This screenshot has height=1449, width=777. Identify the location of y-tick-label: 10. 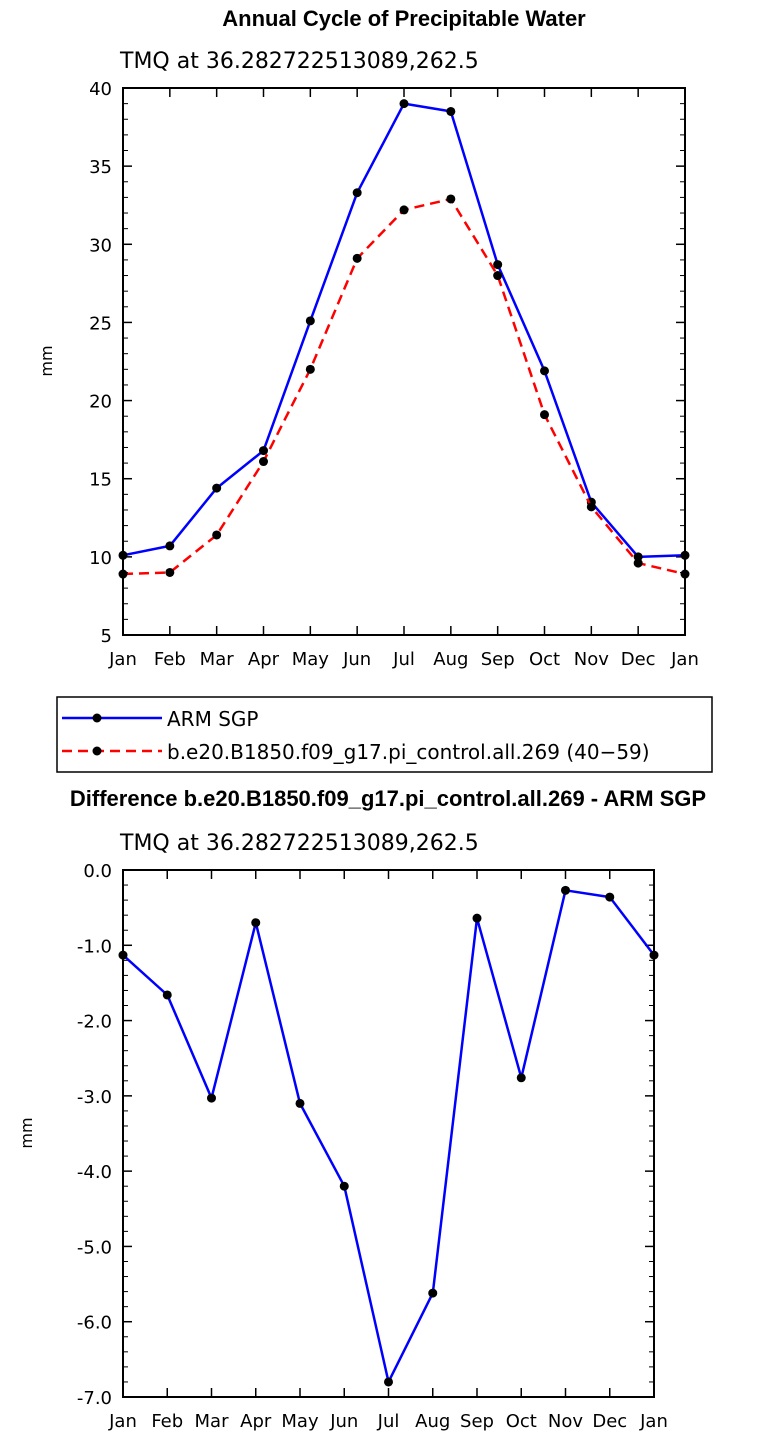
(100, 558).